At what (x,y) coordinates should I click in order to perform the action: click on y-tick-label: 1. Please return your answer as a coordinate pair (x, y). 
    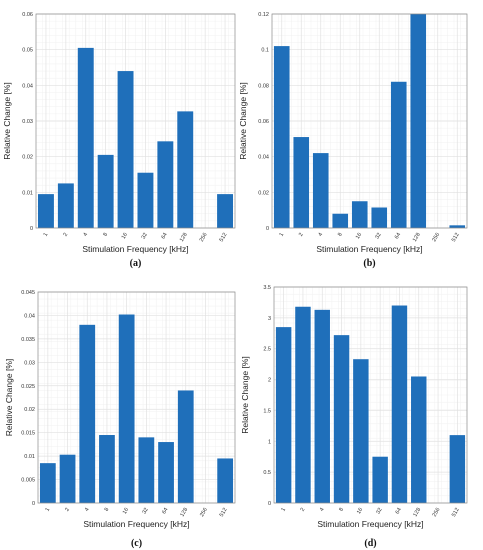
    Looking at the image, I should click on (269, 442).